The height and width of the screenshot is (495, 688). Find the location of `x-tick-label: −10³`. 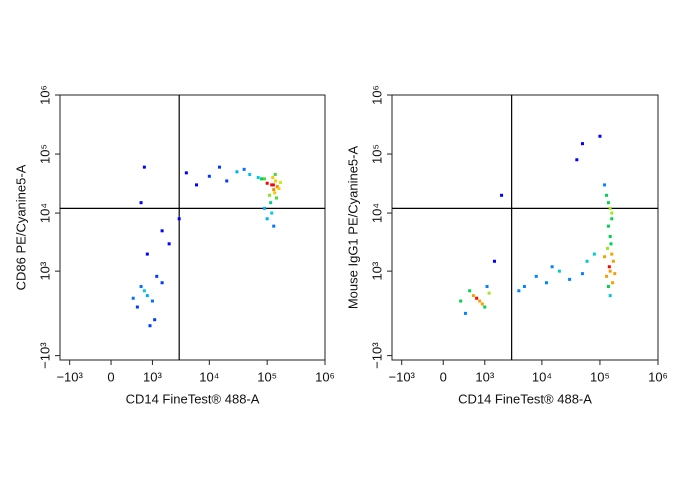

x-tick-label: −10³ is located at coordinates (69, 376).